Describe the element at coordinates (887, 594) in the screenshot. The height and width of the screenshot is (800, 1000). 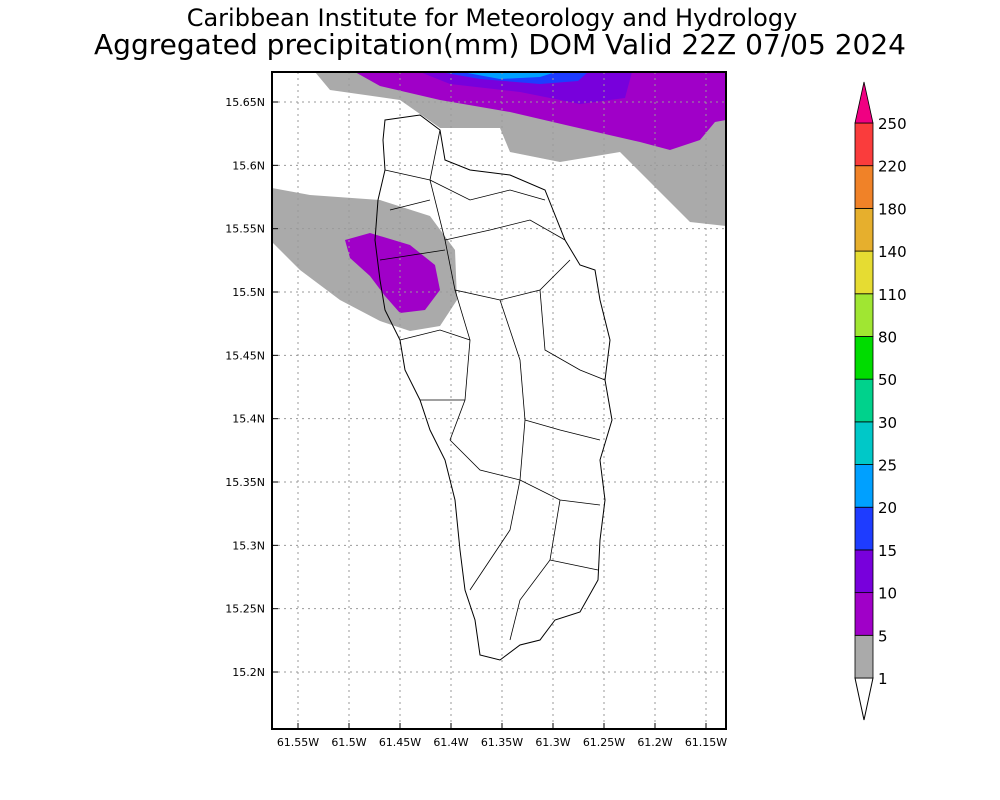
I see `colorbar-label: 10` at that location.